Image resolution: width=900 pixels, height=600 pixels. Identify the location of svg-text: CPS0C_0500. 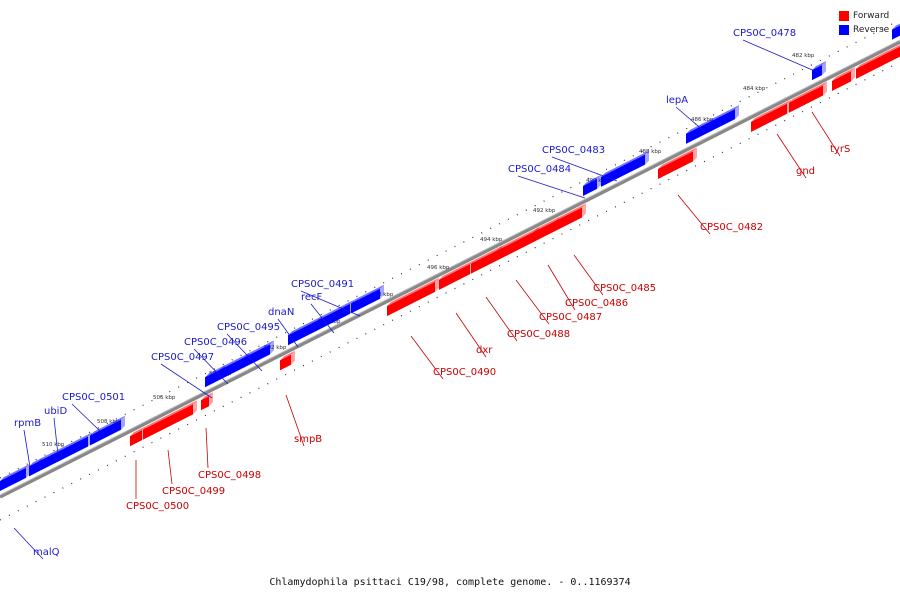
(157, 506).